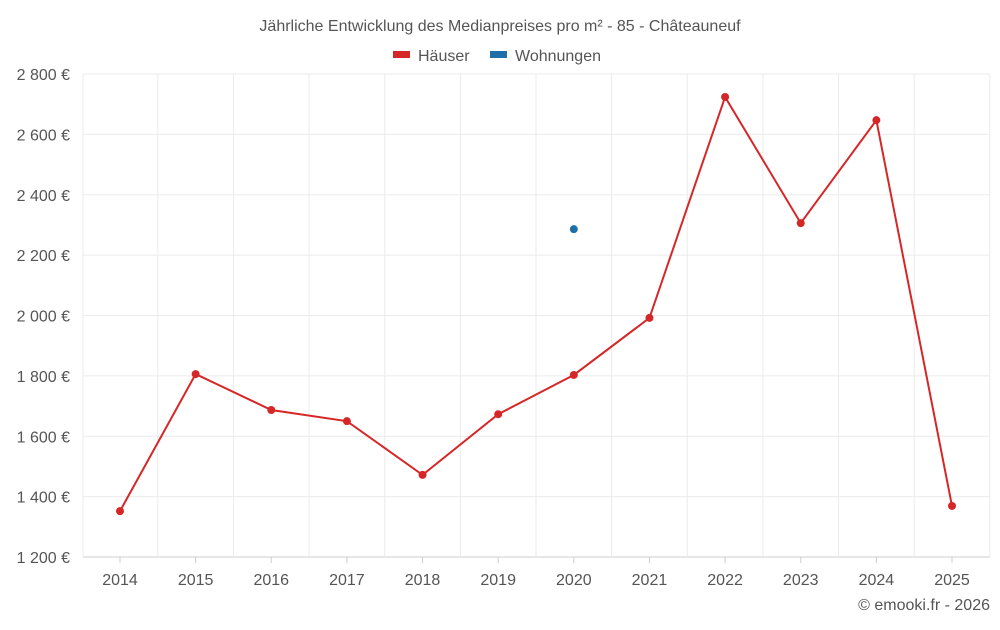  What do you see at coordinates (120, 580) in the screenshot?
I see `x-tick-label: 2014` at bounding box center [120, 580].